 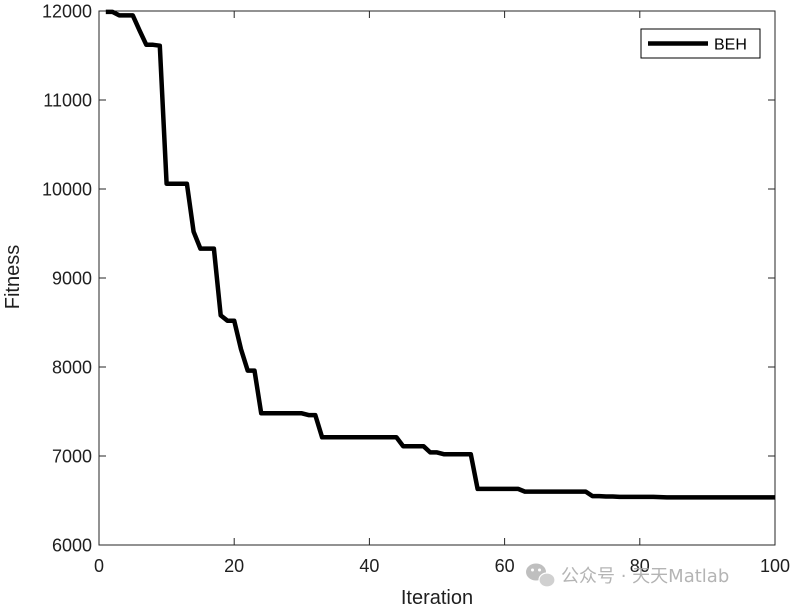 What do you see at coordinates (775, 566) in the screenshot?
I see `x-tick-label: 100` at bounding box center [775, 566].